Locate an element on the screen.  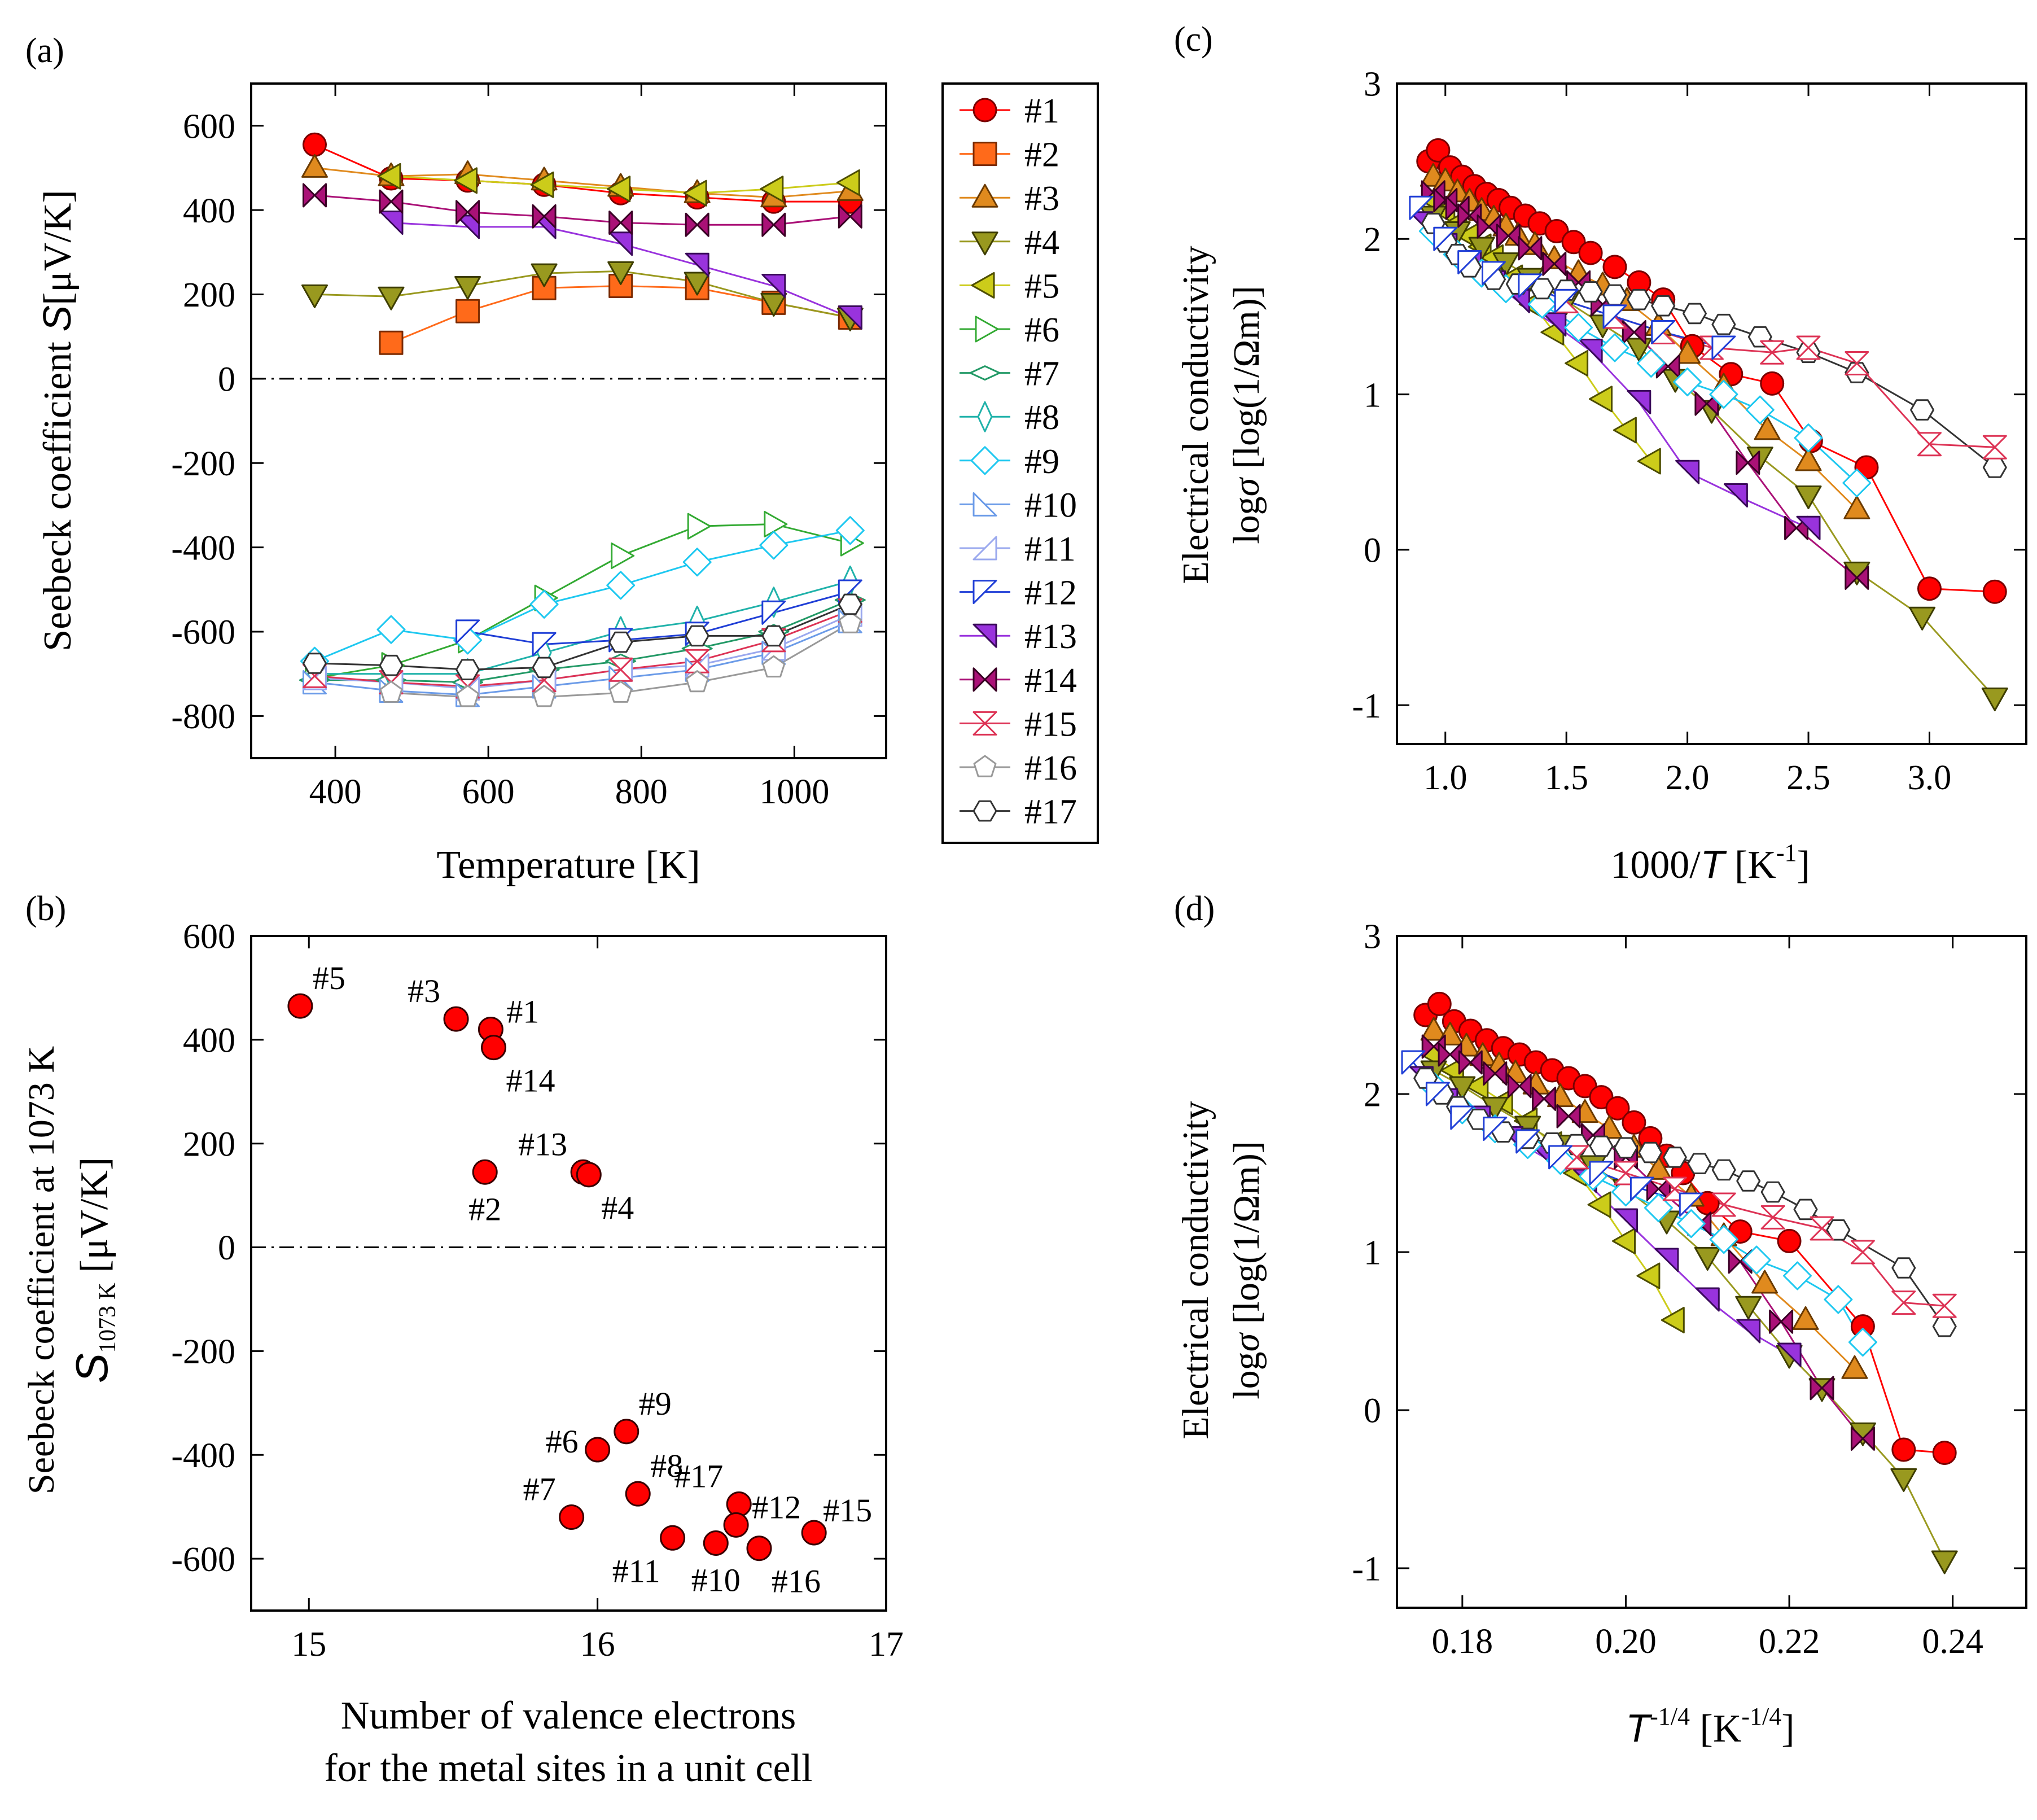
point-c-#1-18 is located at coordinates (1772, 384).